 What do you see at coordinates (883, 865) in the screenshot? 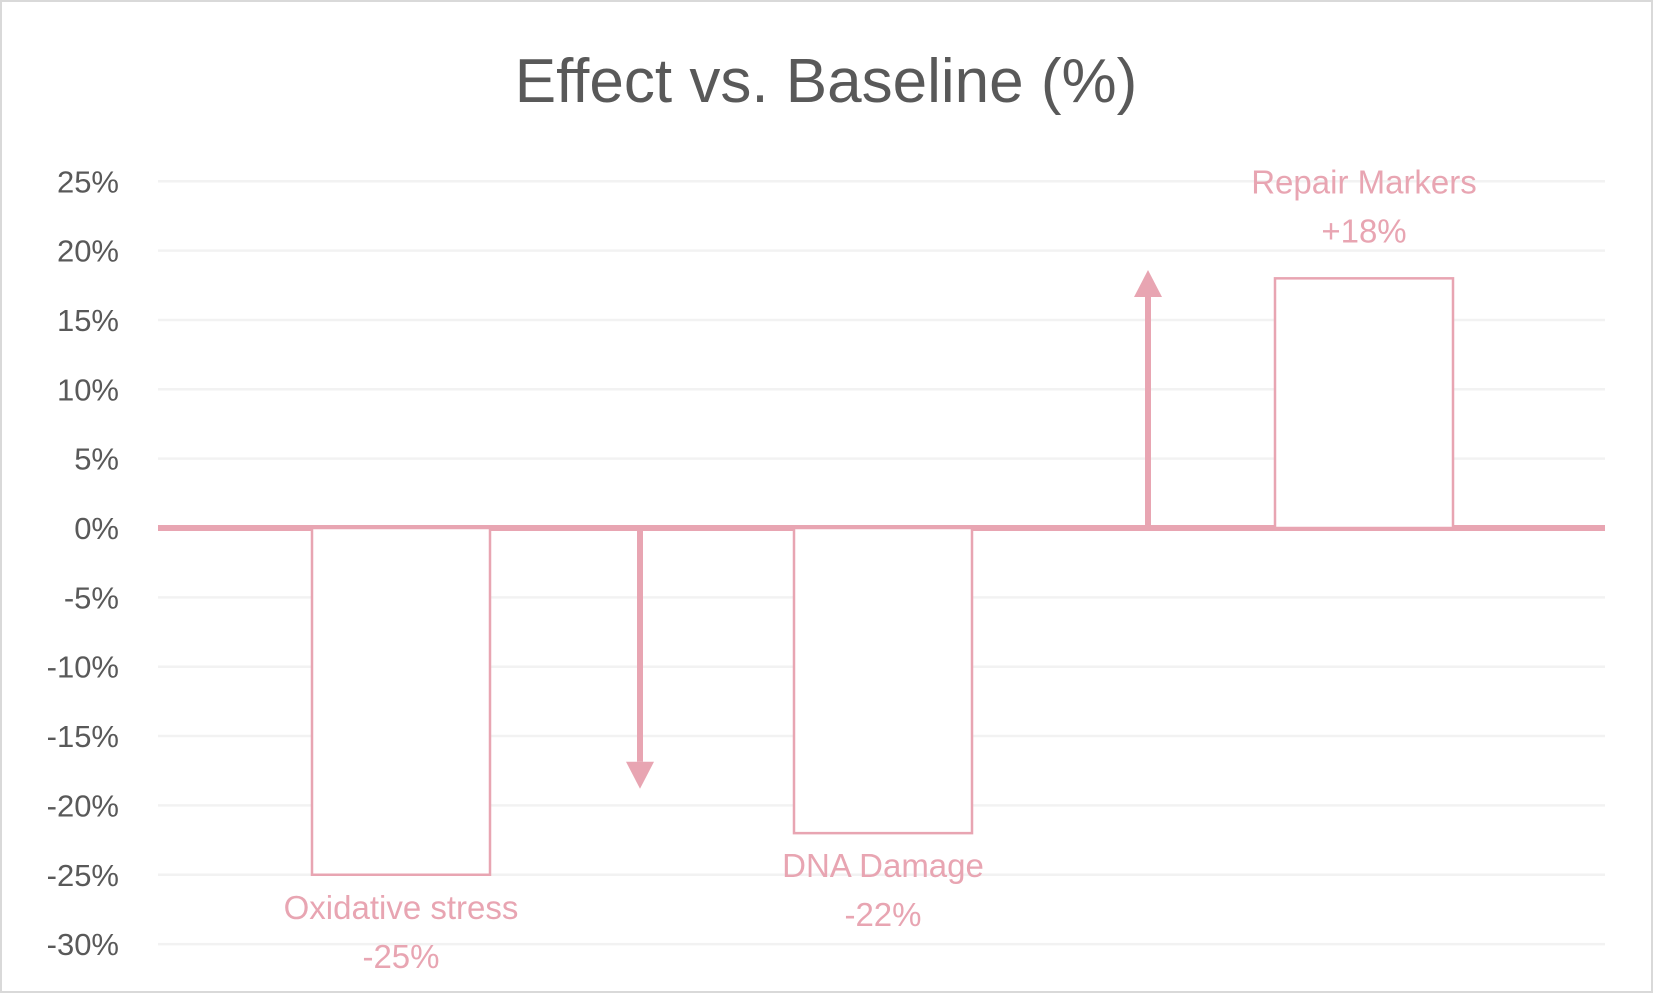
I see `category-label: DNA Damage` at bounding box center [883, 865].